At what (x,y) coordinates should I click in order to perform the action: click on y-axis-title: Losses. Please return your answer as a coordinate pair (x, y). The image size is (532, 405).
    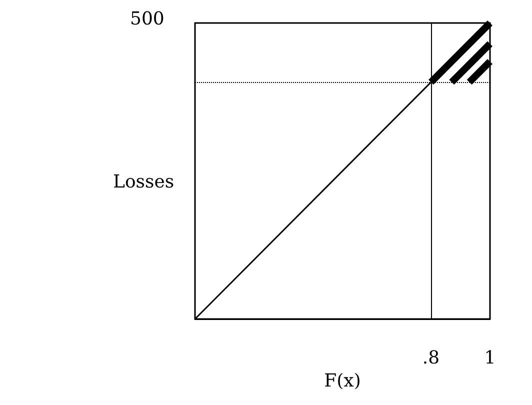
    Looking at the image, I should click on (143, 182).